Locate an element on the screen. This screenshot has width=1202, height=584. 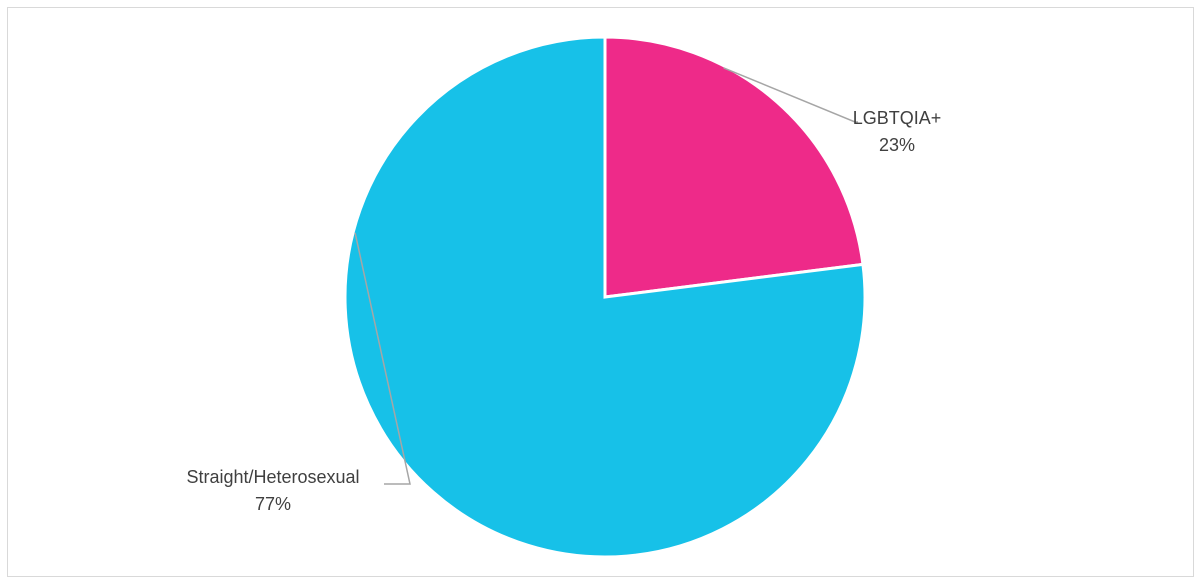
slice-percent-lgbtqia: 23% is located at coordinates (897, 145).